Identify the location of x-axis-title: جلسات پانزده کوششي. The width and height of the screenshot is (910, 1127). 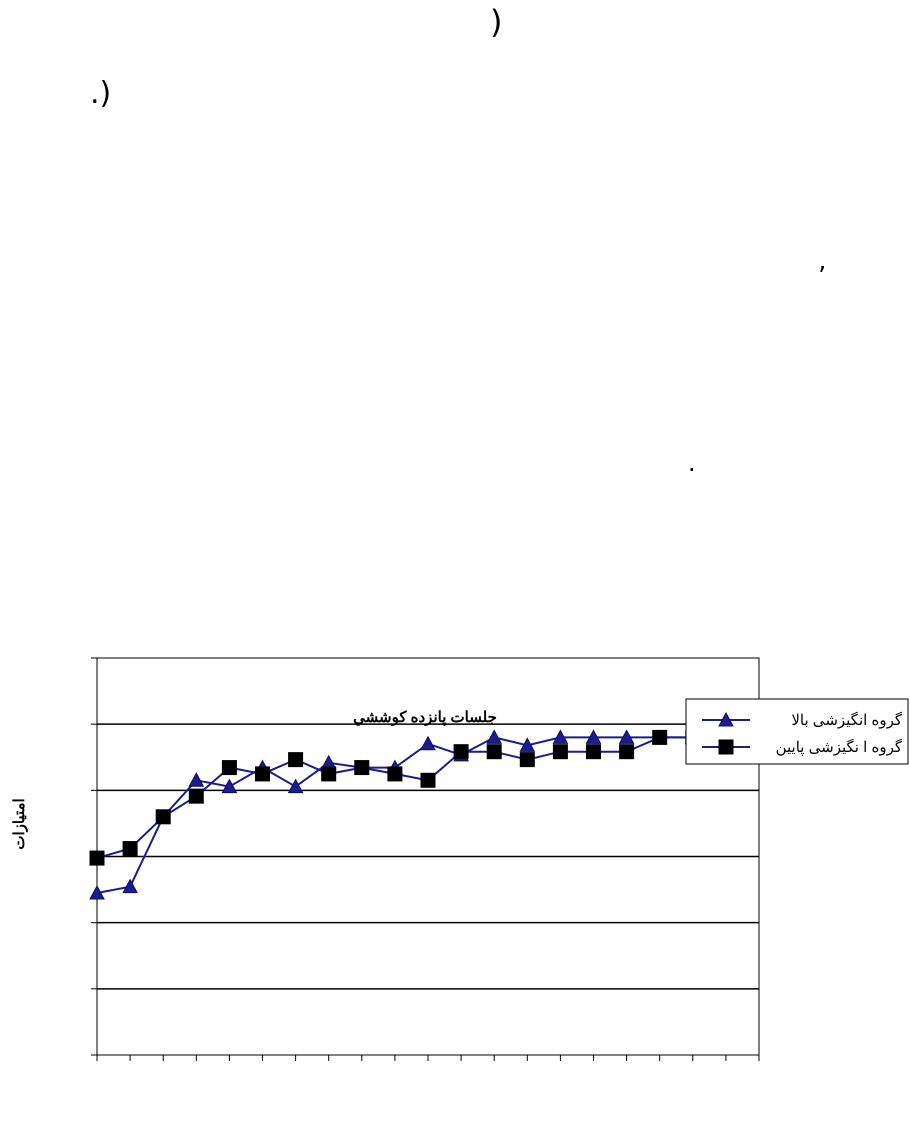
(425, 718).